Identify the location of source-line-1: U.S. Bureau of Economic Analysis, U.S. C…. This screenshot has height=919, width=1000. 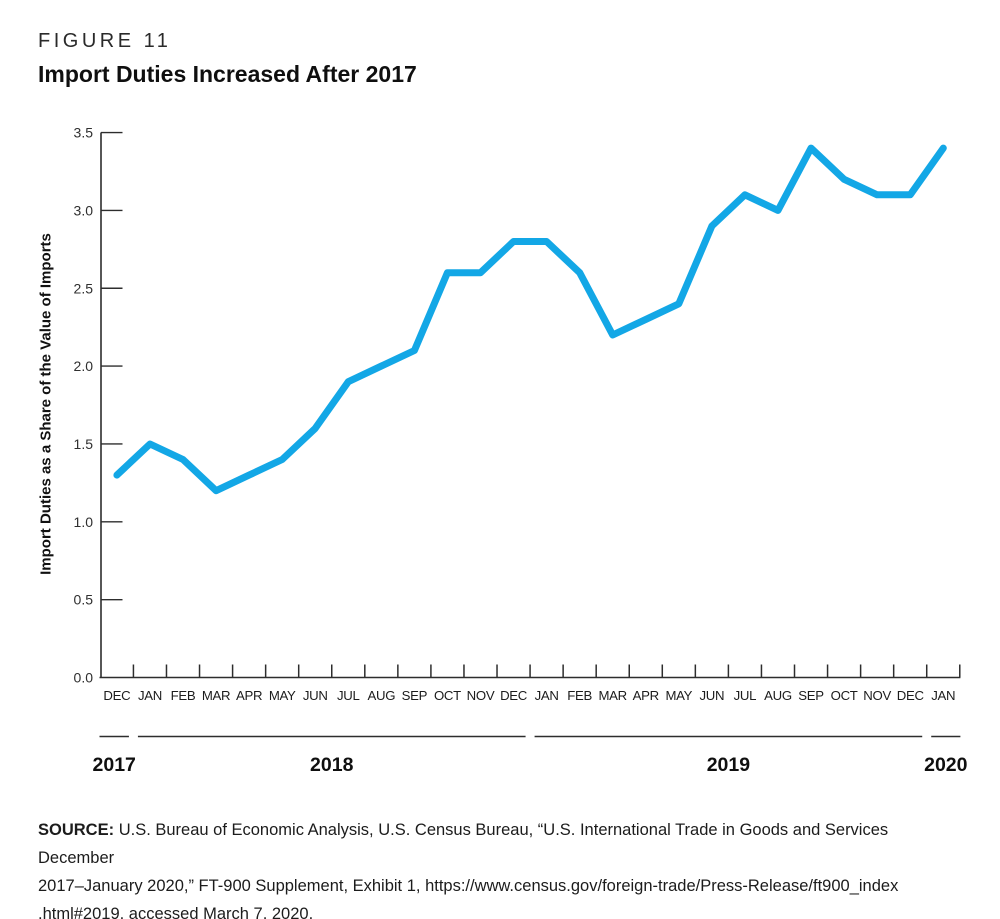
(463, 844).